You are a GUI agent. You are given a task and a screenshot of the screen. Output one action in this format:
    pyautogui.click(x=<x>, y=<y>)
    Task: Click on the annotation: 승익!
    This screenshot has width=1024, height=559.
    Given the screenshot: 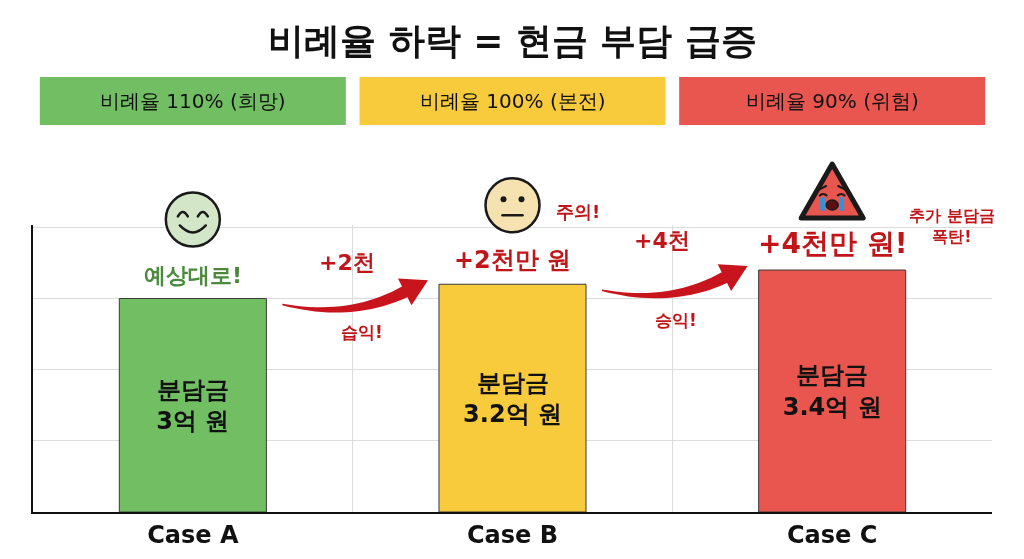 What is the action you would take?
    pyautogui.click(x=676, y=320)
    